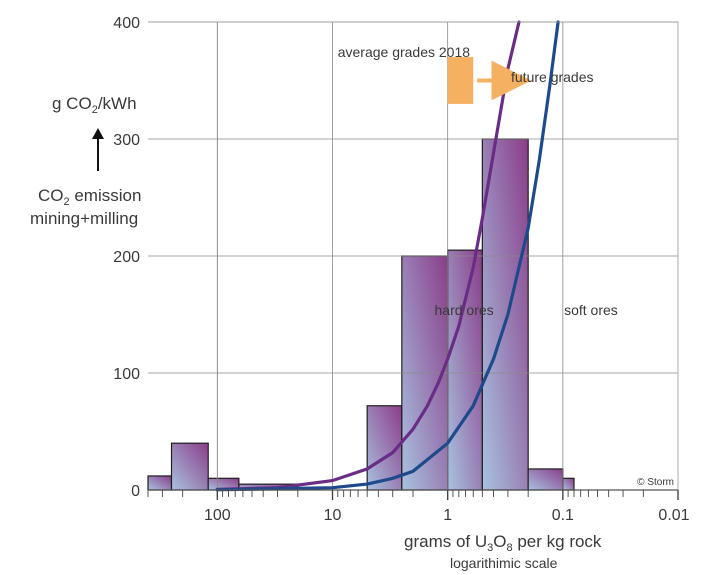  Describe the element at coordinates (460, 80) in the screenshot. I see `average-grades-box` at that location.